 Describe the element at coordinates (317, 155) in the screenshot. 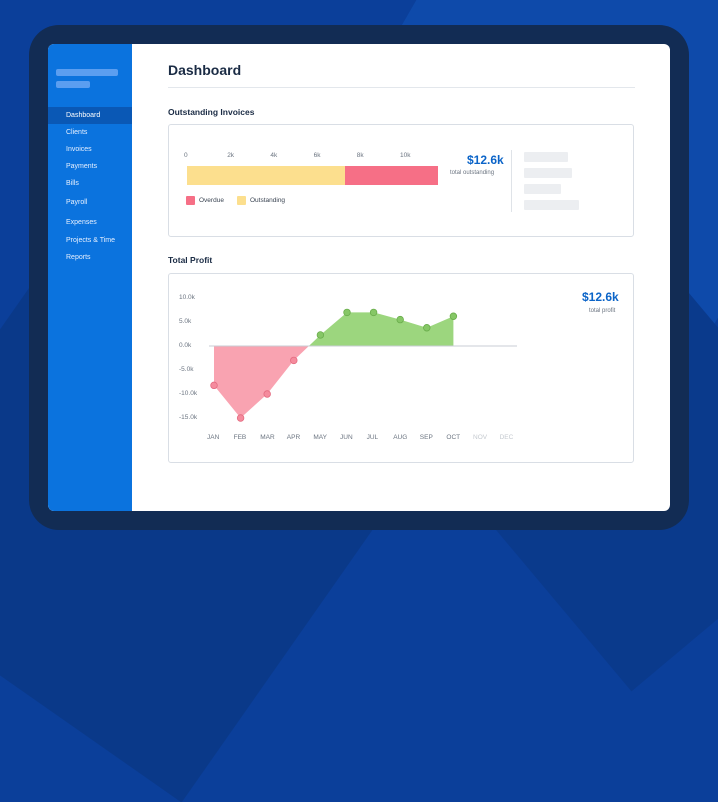

I see `invoice-axis-tick: 6k` at that location.